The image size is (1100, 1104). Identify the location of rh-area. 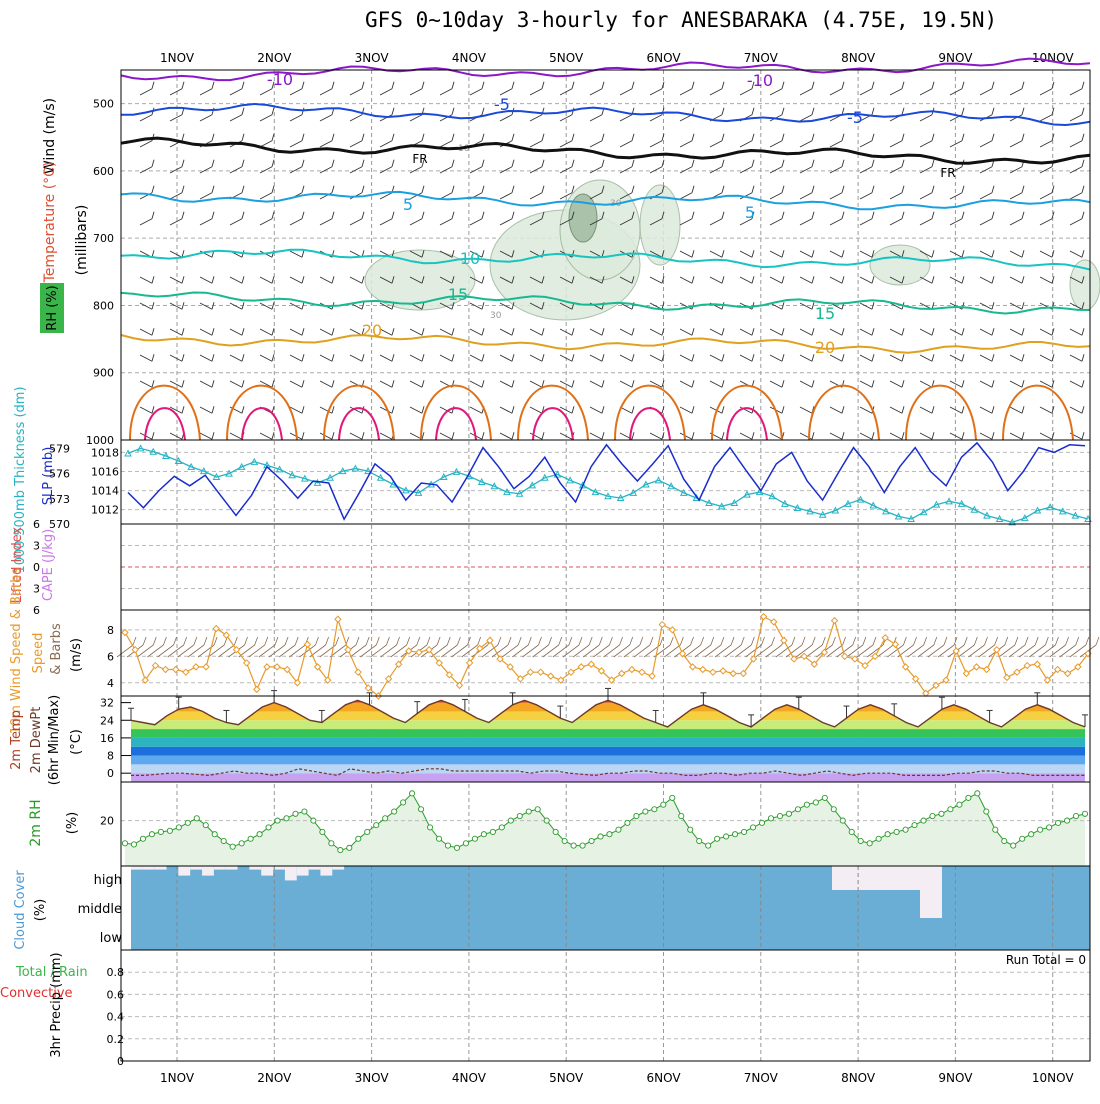
(900, 265).